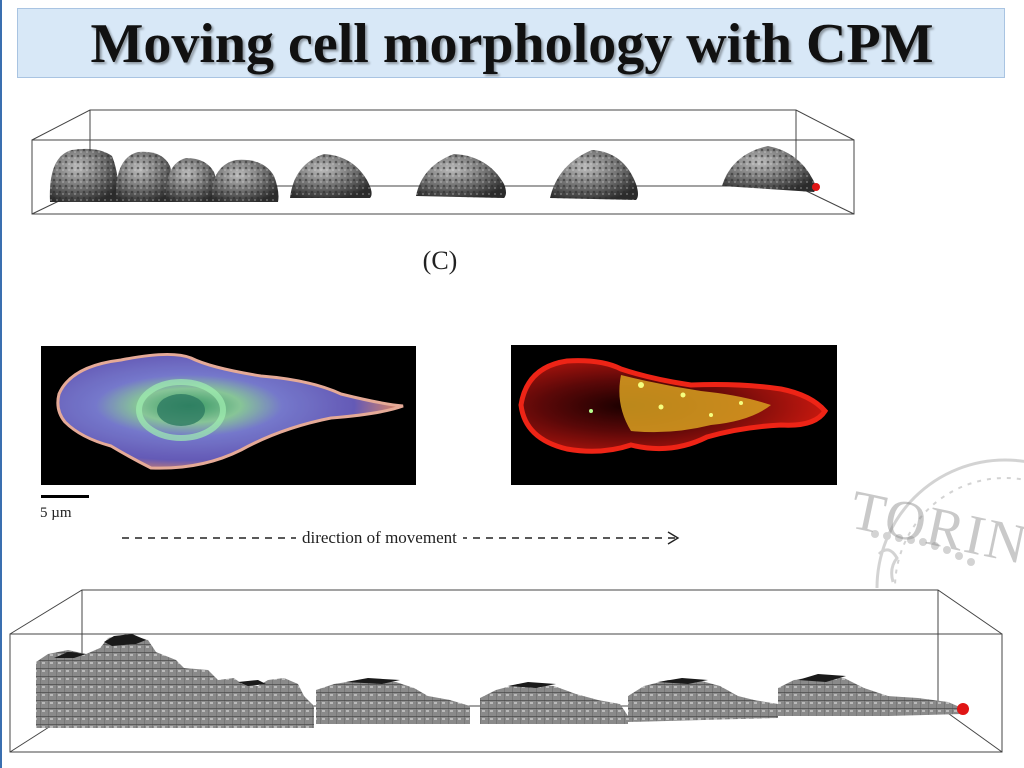  Describe the element at coordinates (175, 681) in the screenshot. I see `voxel-cell-cluster` at that location.